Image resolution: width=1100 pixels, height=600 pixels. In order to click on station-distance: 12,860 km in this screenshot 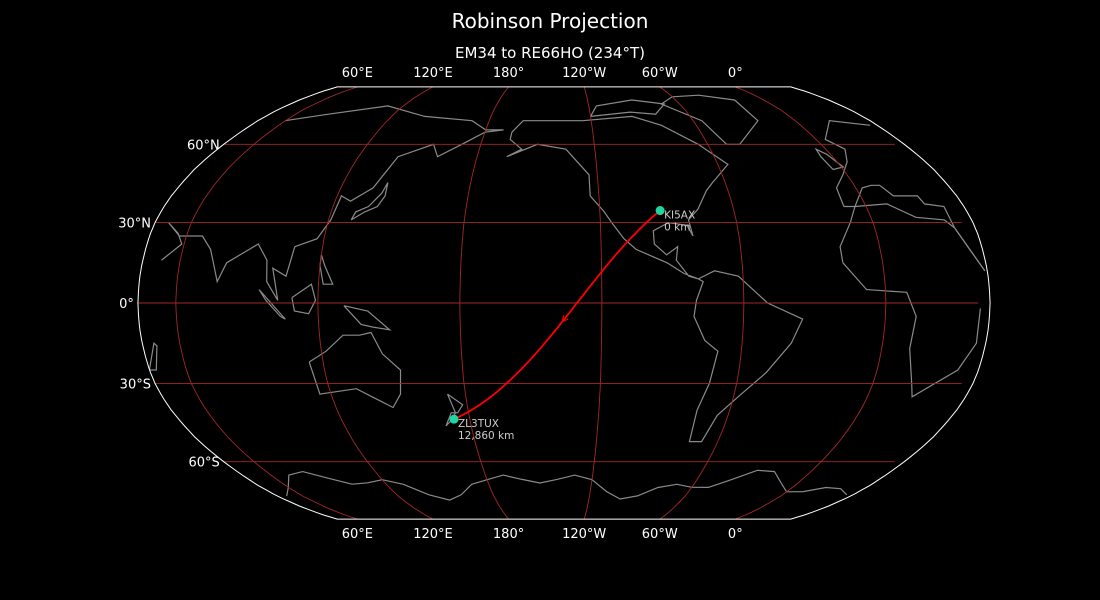, I will do `click(486, 436)`.